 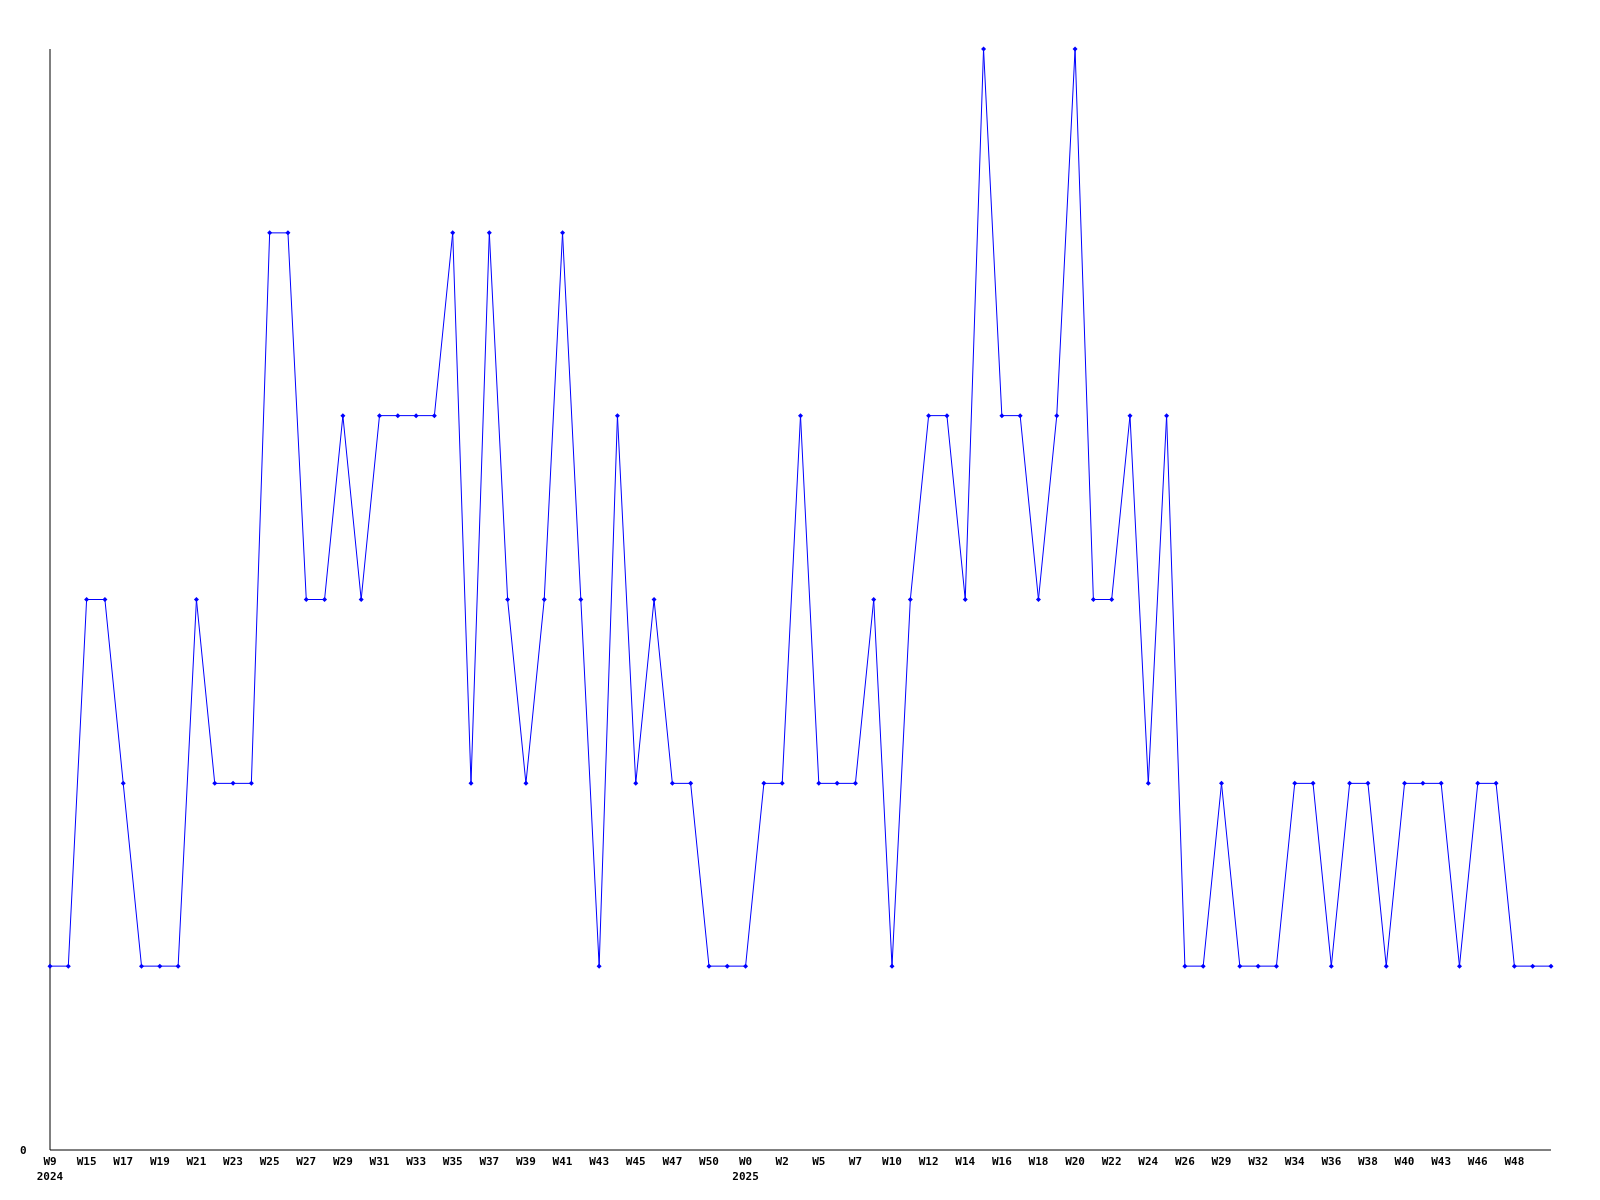 I want to click on x-tick-label: W31, so click(x=379, y=1161).